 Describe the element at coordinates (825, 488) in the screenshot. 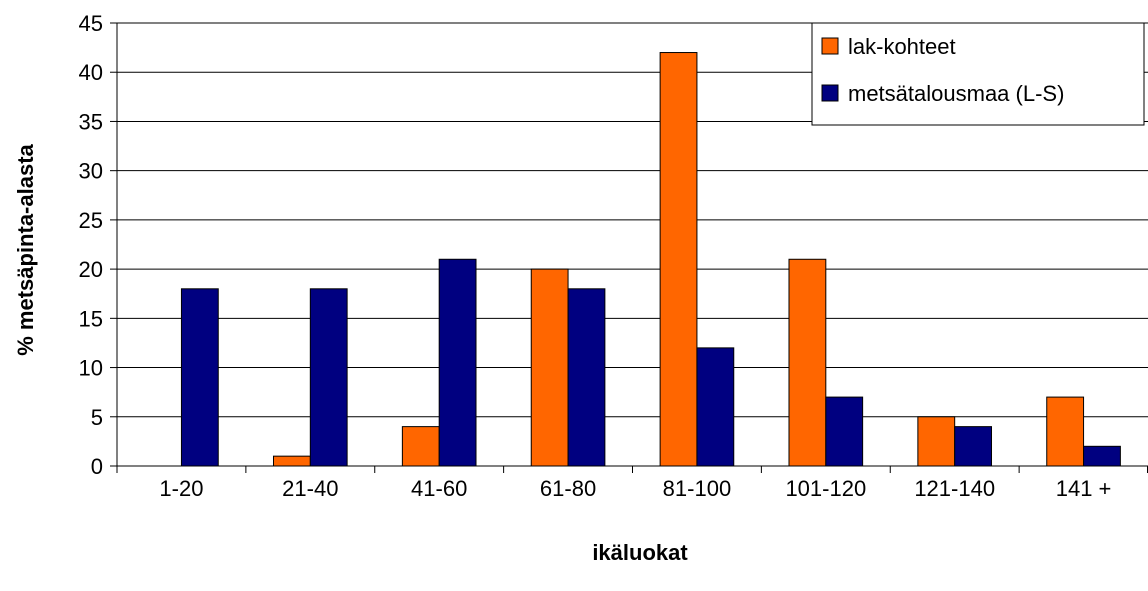

I see `x-tick-label: 101-120` at that location.